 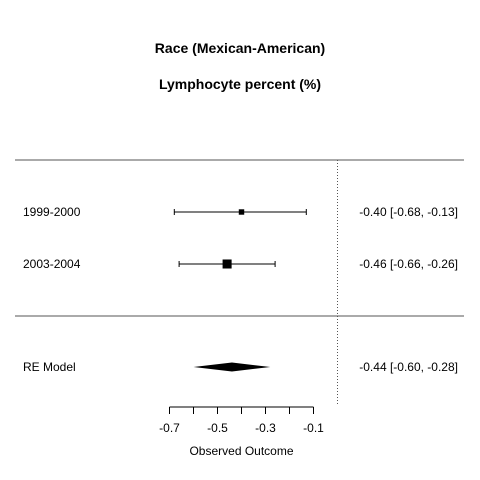 I want to click on summary-diamond, so click(x=232, y=367).